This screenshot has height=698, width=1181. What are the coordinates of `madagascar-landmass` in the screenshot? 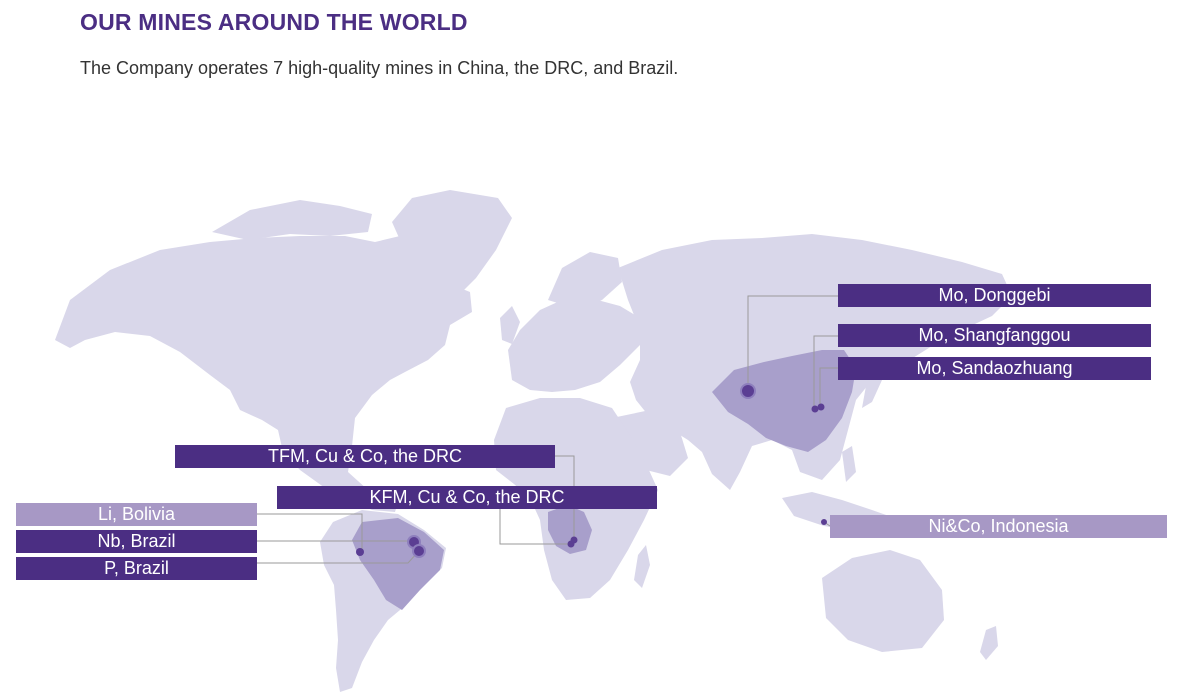 It's located at (642, 566).